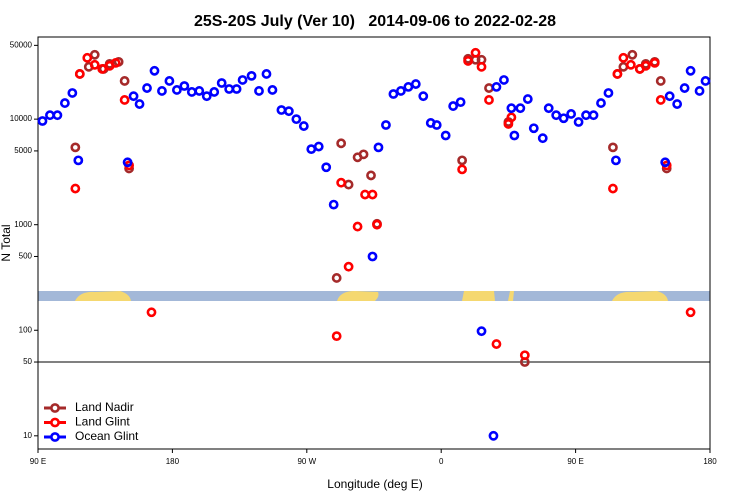  What do you see at coordinates (374, 484) in the screenshot?
I see `x-axis-label: Longitude (deg E)` at bounding box center [374, 484].